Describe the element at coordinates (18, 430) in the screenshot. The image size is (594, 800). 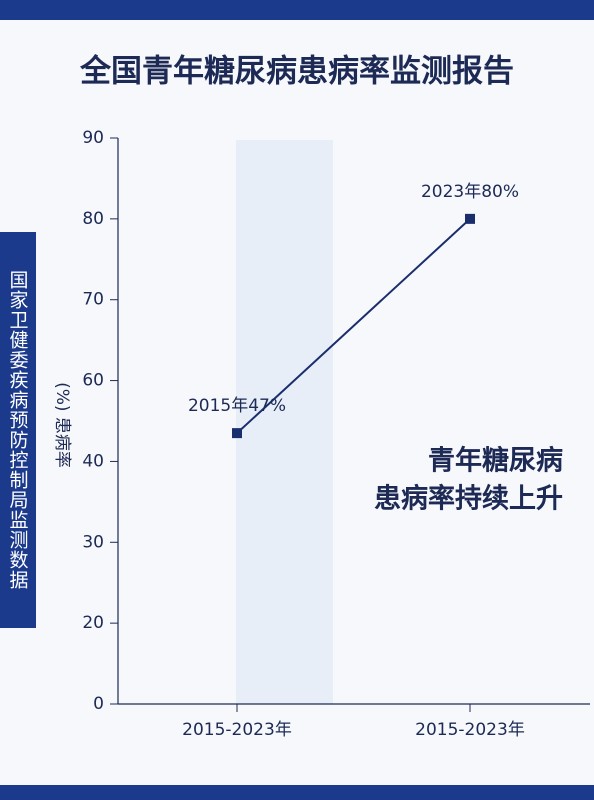
I see `source-box: 国家卫健委疾病预防控制局监测数据` at that location.